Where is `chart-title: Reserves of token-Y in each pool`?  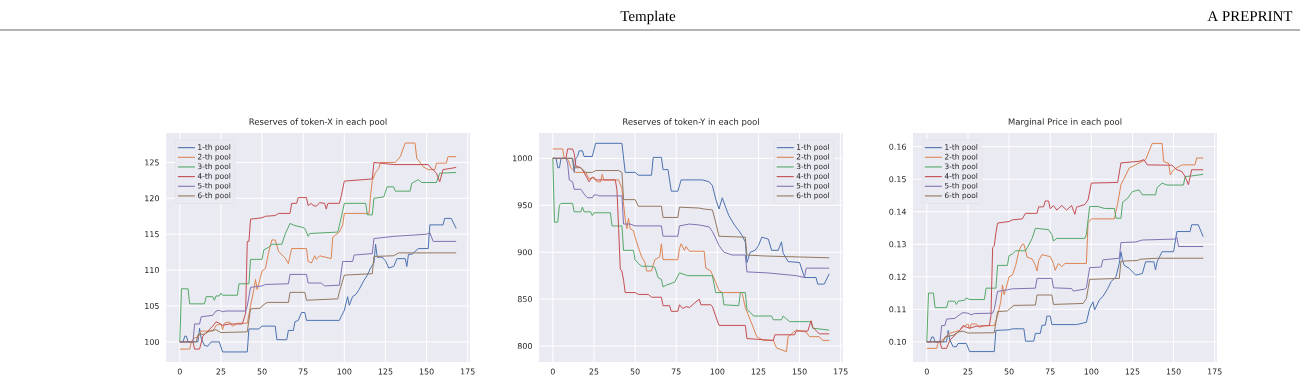 chart-title: Reserves of token-Y in each pool is located at coordinates (691, 122).